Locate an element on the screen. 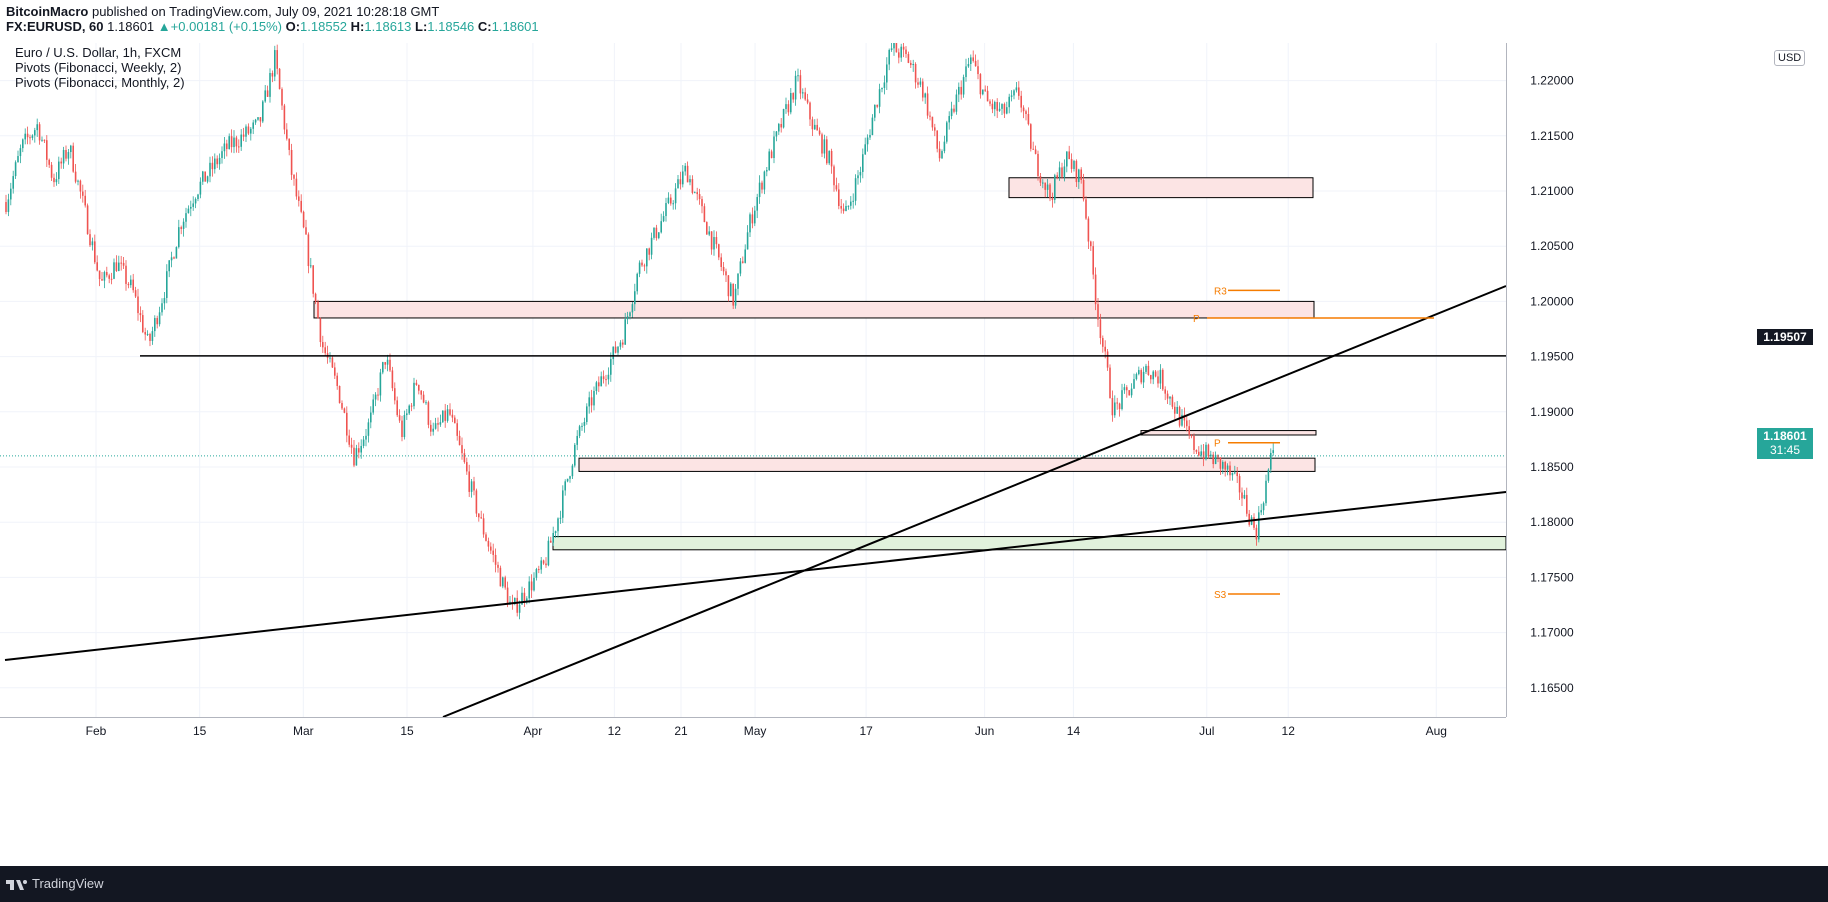 This screenshot has width=1828, height=902. x-tick-label: Apr is located at coordinates (533, 731).